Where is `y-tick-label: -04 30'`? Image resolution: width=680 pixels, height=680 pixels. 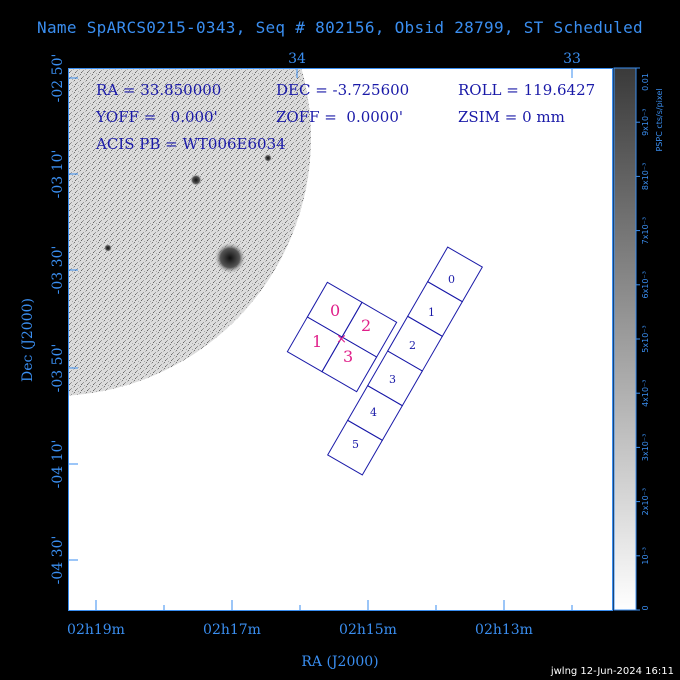
y-tick-label: -04 30' is located at coordinates (58, 560).